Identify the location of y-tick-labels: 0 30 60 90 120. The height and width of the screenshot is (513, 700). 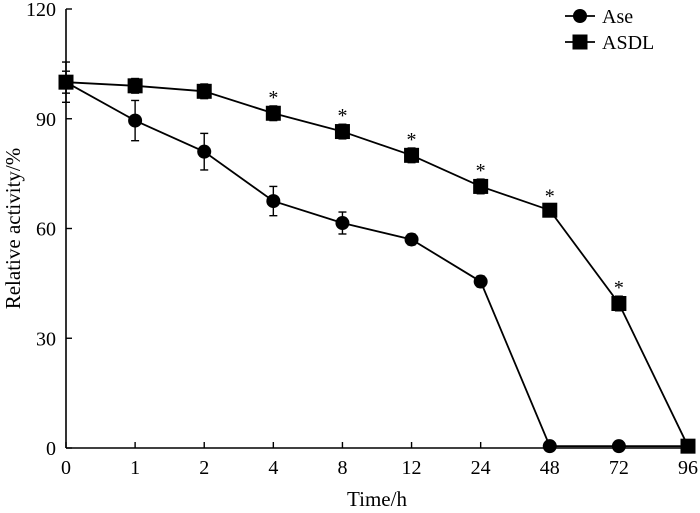
(41, 230).